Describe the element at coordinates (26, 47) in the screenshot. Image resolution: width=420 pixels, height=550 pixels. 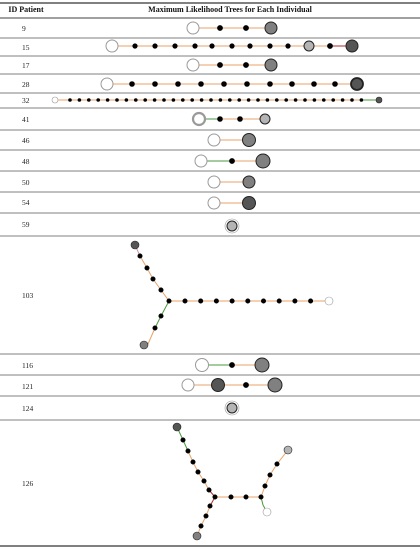
I see `patient-id: 15` at that location.